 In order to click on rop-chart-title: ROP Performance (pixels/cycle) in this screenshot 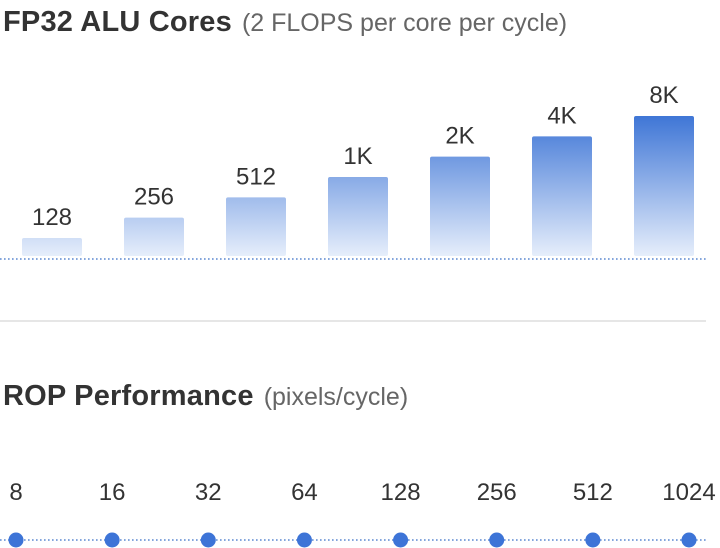, I will do `click(205, 396)`.